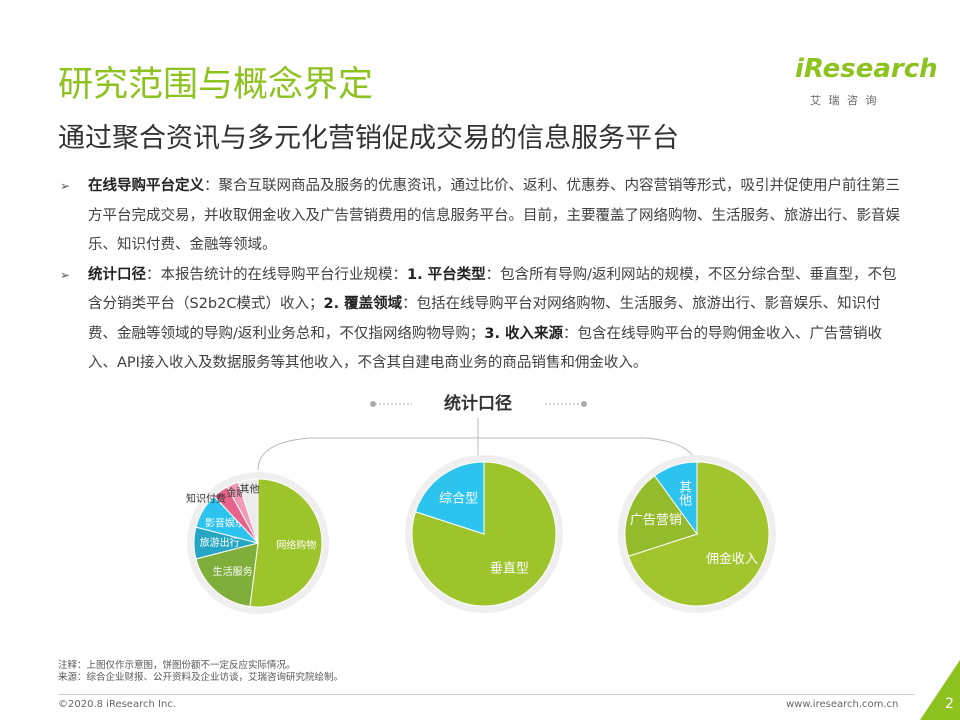 The image size is (960, 720). I want to click on note: 来源：综合企业财报、公开资料及企业访谈，艾瑞咨询研究院绘制。, so click(201, 677).